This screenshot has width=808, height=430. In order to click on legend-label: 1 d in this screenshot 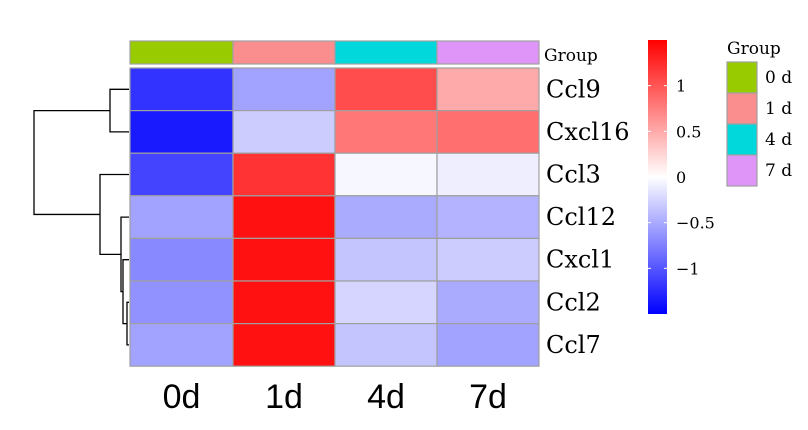, I will do `click(778, 109)`.